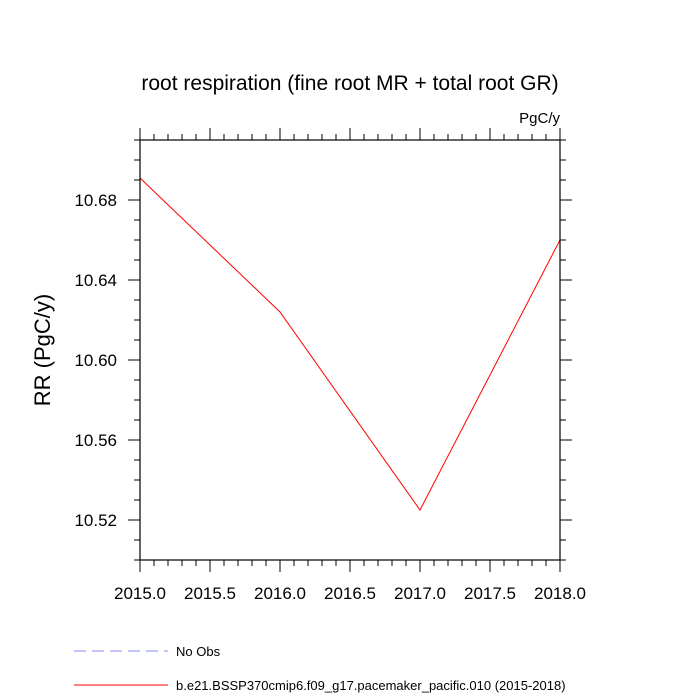 The height and width of the screenshot is (700, 700). Describe the element at coordinates (280, 593) in the screenshot. I see `x-tick-label: 2016.0` at that location.